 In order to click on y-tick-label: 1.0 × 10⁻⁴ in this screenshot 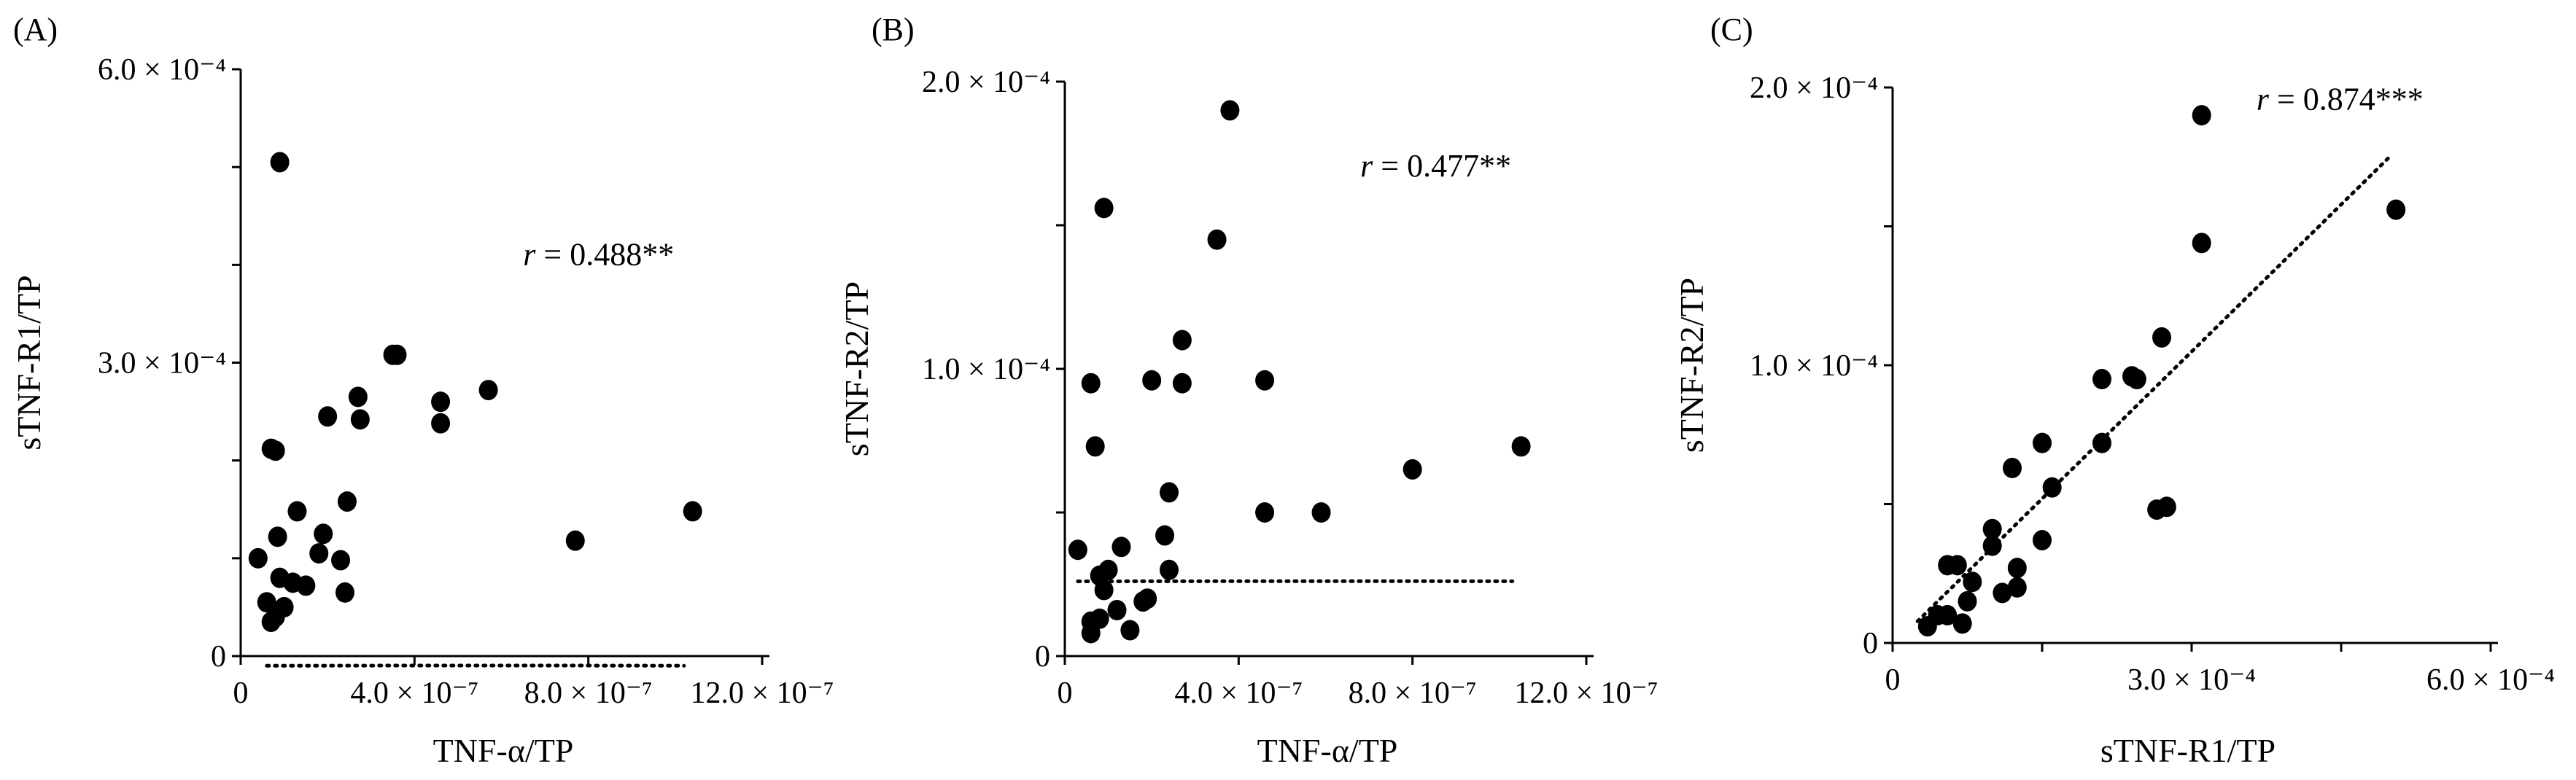, I will do `click(986, 369)`.